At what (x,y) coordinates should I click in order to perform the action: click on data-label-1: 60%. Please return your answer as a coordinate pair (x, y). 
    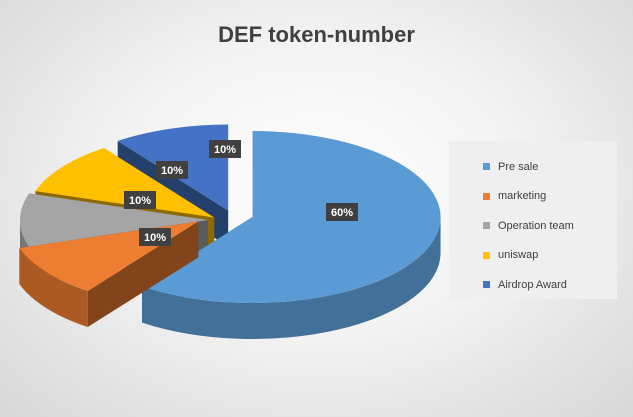
    Looking at the image, I should click on (342, 212).